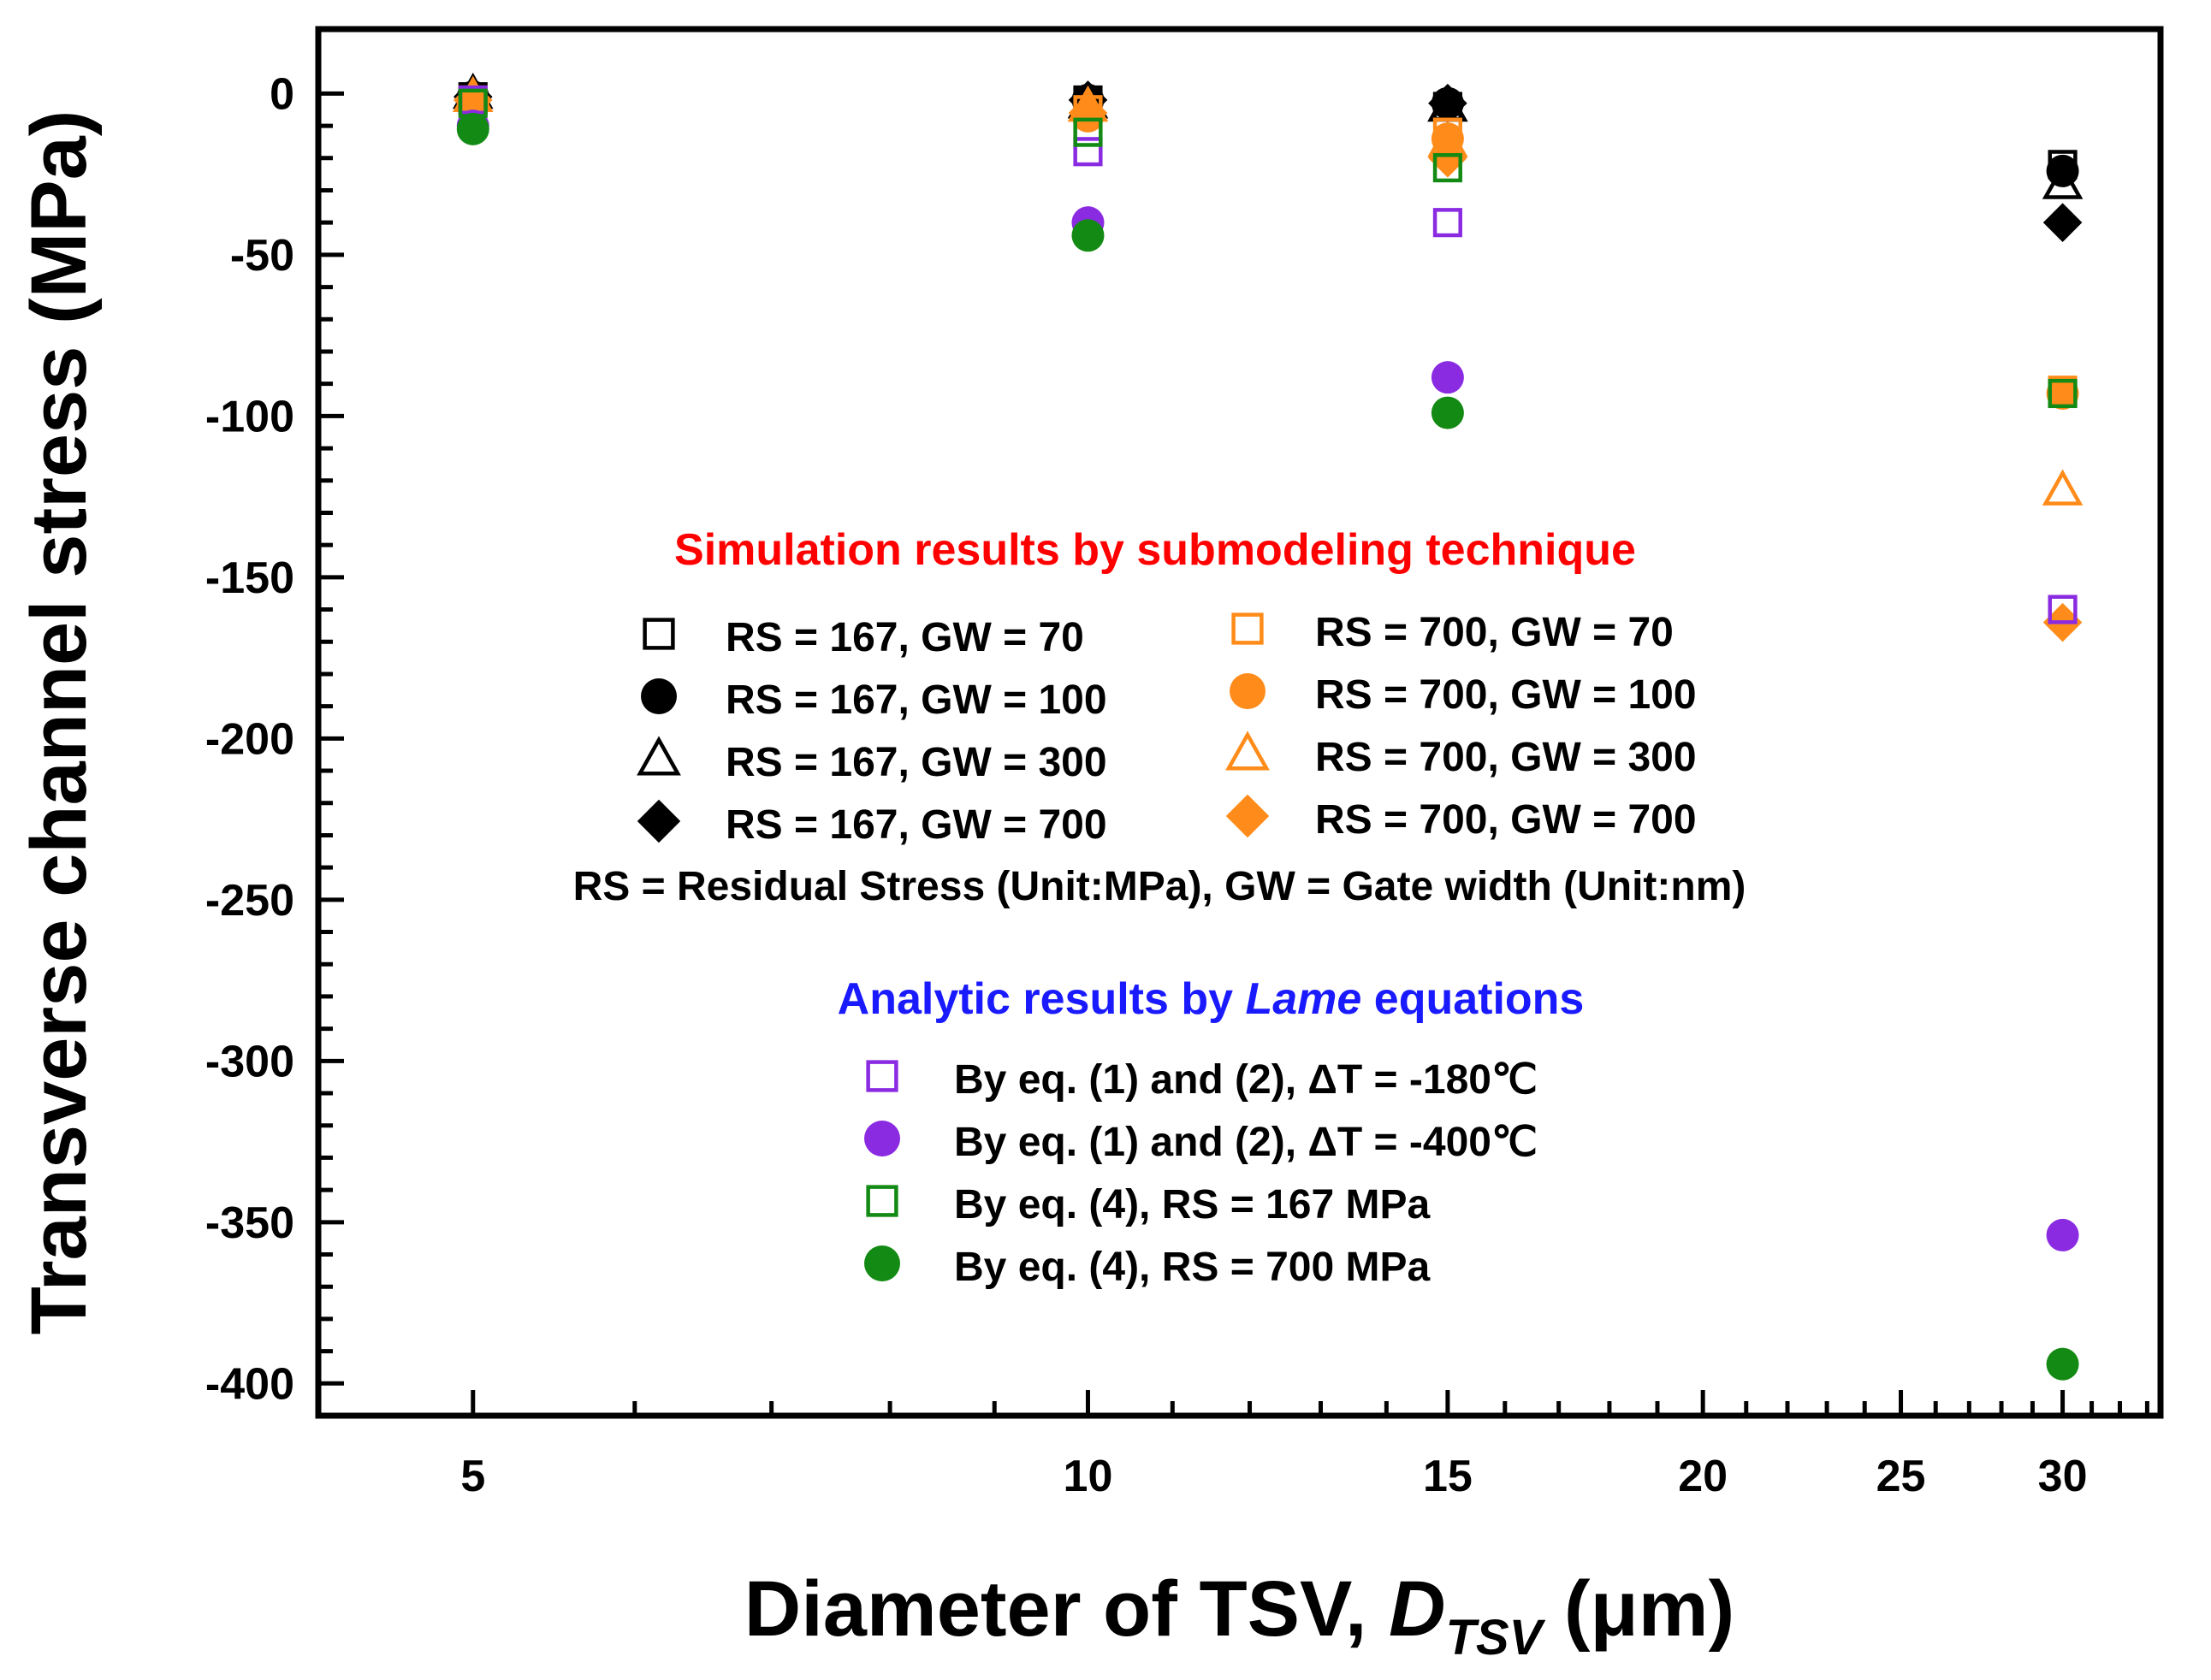 The image size is (2211, 1680). I want to click on y-tick-label: -100, so click(249, 417).